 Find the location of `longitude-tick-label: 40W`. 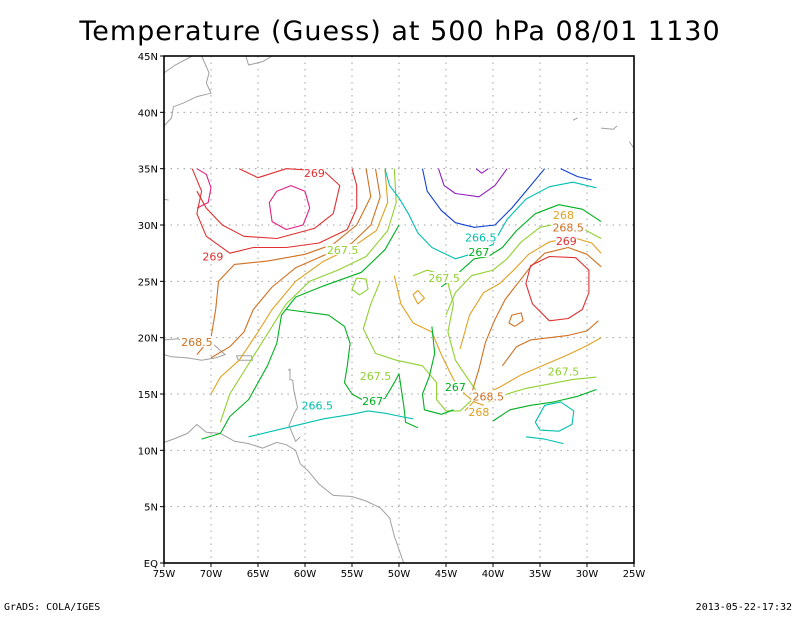

longitude-tick-label: 40W is located at coordinates (493, 574).